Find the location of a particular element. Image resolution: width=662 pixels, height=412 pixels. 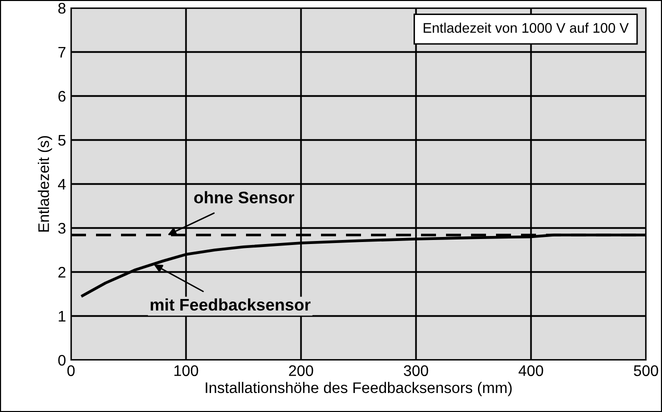

x-tick-label: 100 is located at coordinates (186, 370).